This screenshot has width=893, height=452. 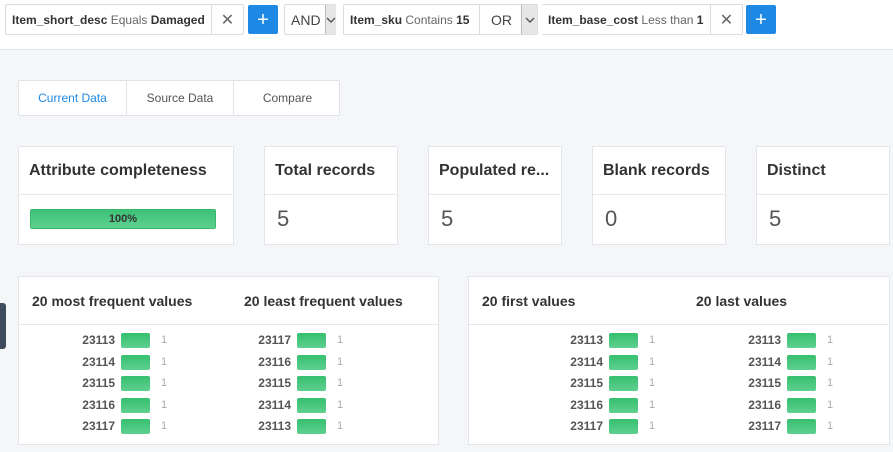 What do you see at coordinates (667, 19) in the screenshot?
I see `filter-operator: Less than` at bounding box center [667, 19].